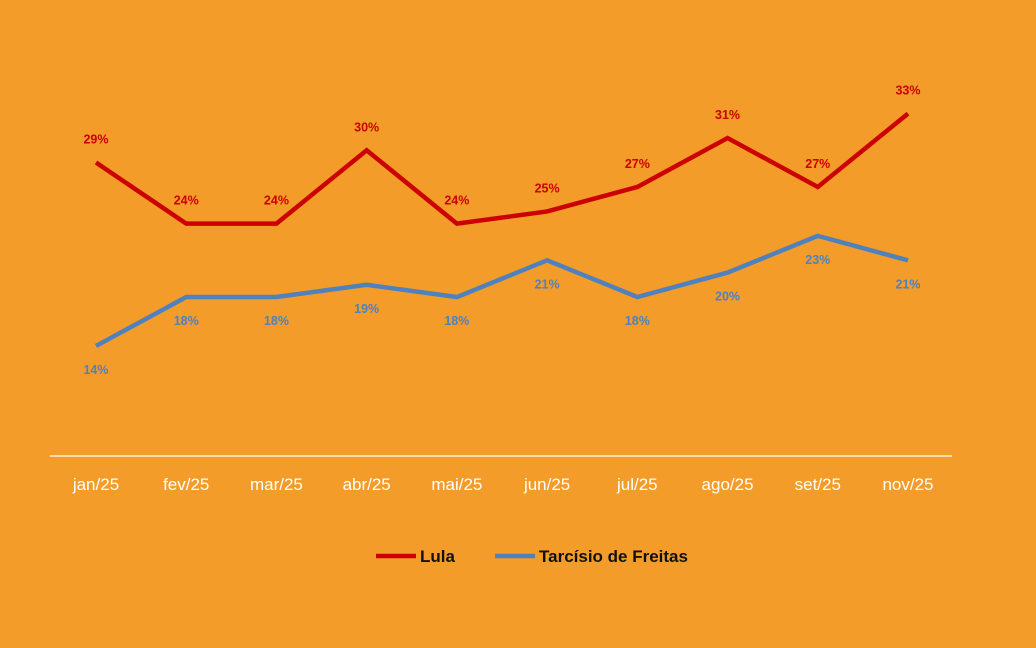 This screenshot has width=1036, height=648. Describe the element at coordinates (727, 297) in the screenshot. I see `data-label-tarcisio-de-freitas-ago-25: 20%` at that location.